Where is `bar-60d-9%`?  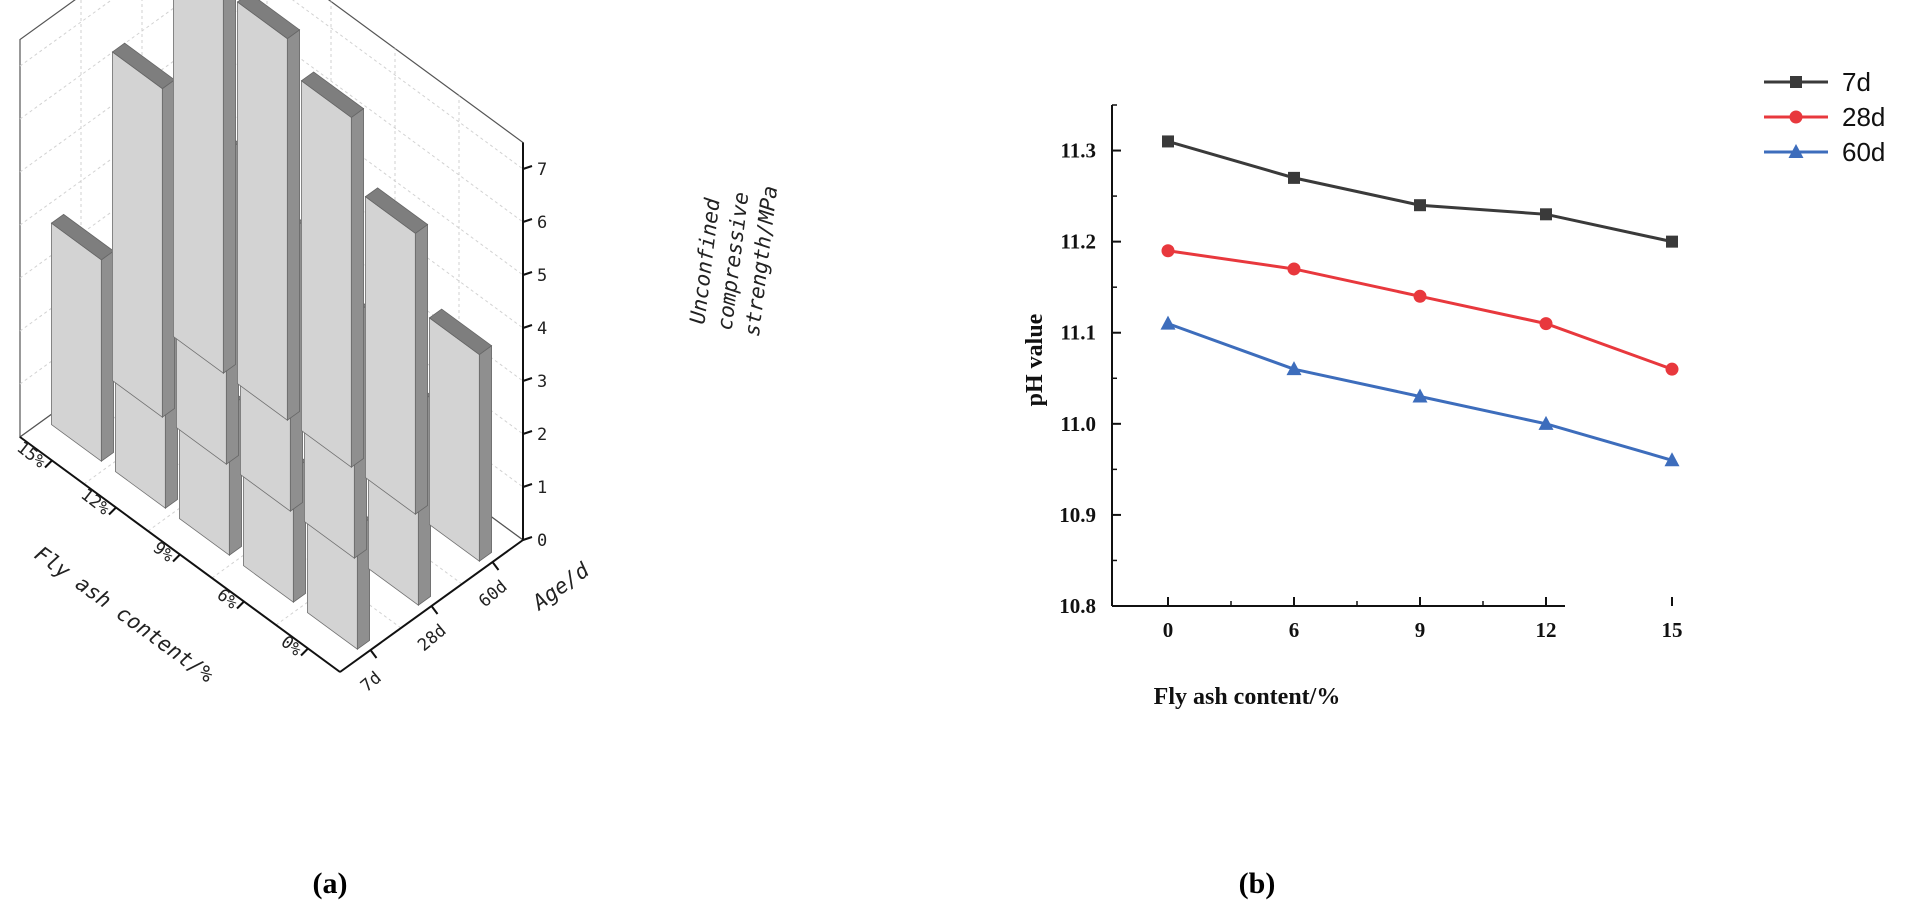 bar-60d-9% is located at coordinates (332, 270).